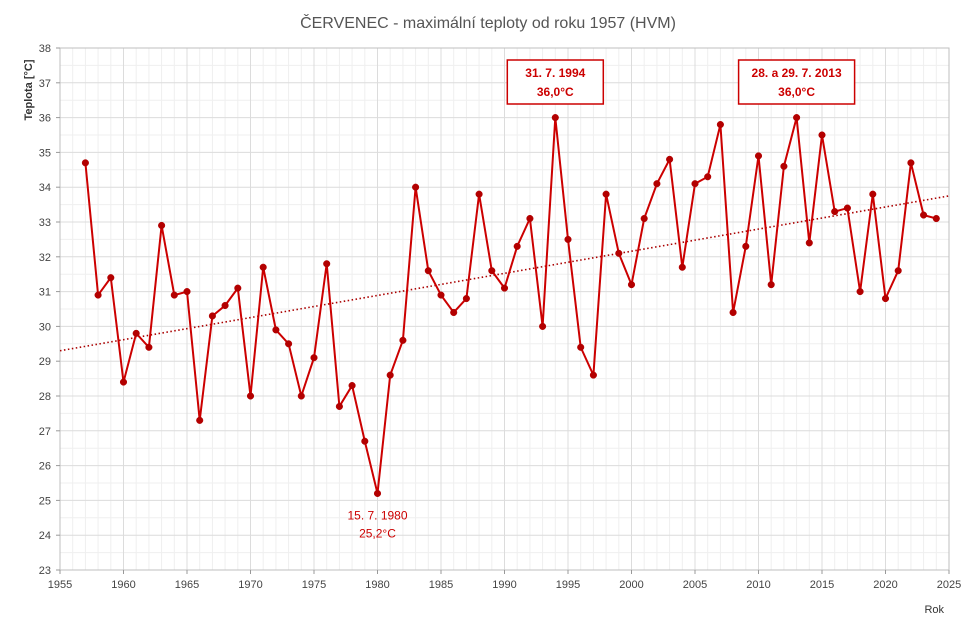  Describe the element at coordinates (49, 310) in the screenshot. I see `y-axis-ticks: 23 24 25 26 27 28 29 30 31 32 33 34 35 36 37 38` at that location.